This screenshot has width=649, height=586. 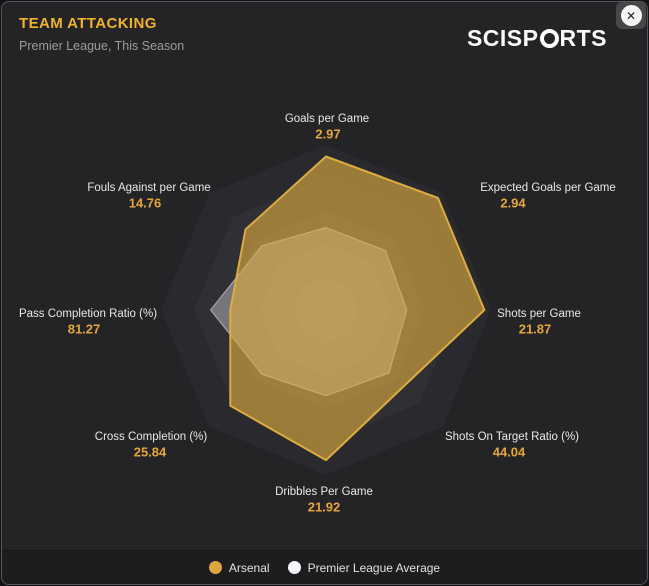 I want to click on axis-label-7: Fouls Against per Game, so click(x=149, y=188).